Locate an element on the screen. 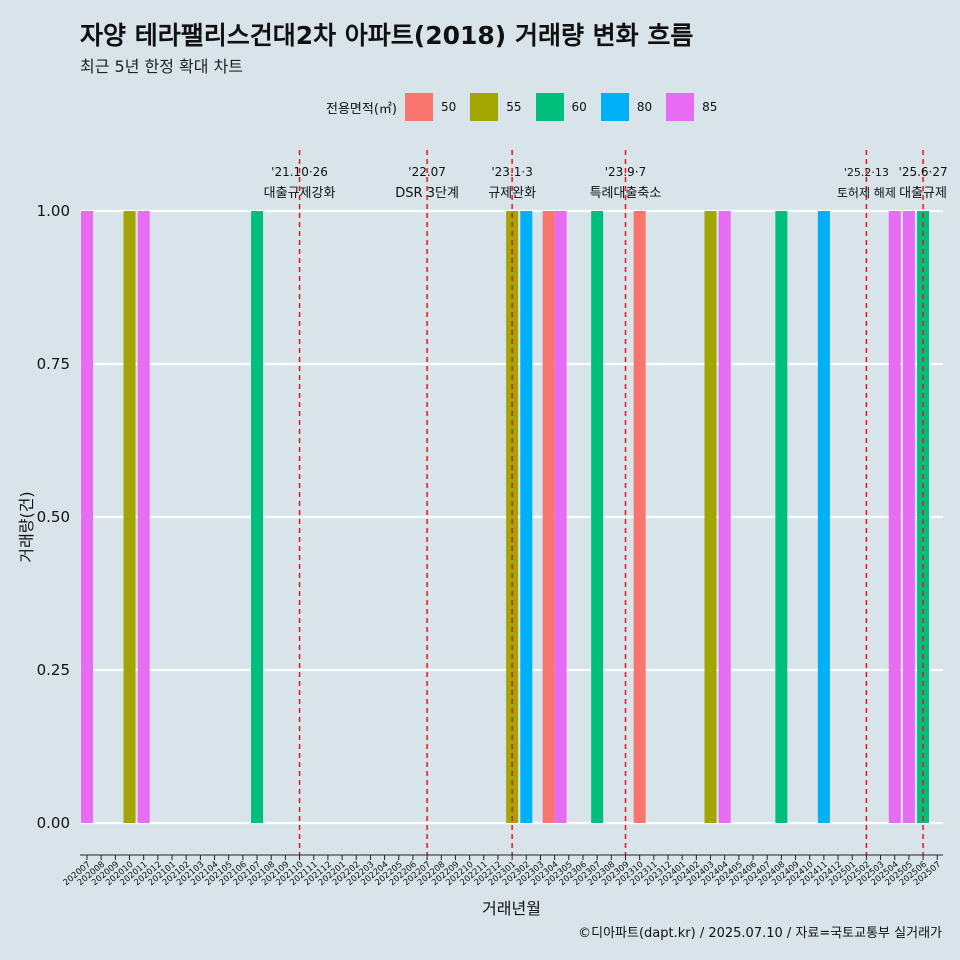 The height and width of the screenshot is (960, 960). legend-label-80: 80 is located at coordinates (644, 107).